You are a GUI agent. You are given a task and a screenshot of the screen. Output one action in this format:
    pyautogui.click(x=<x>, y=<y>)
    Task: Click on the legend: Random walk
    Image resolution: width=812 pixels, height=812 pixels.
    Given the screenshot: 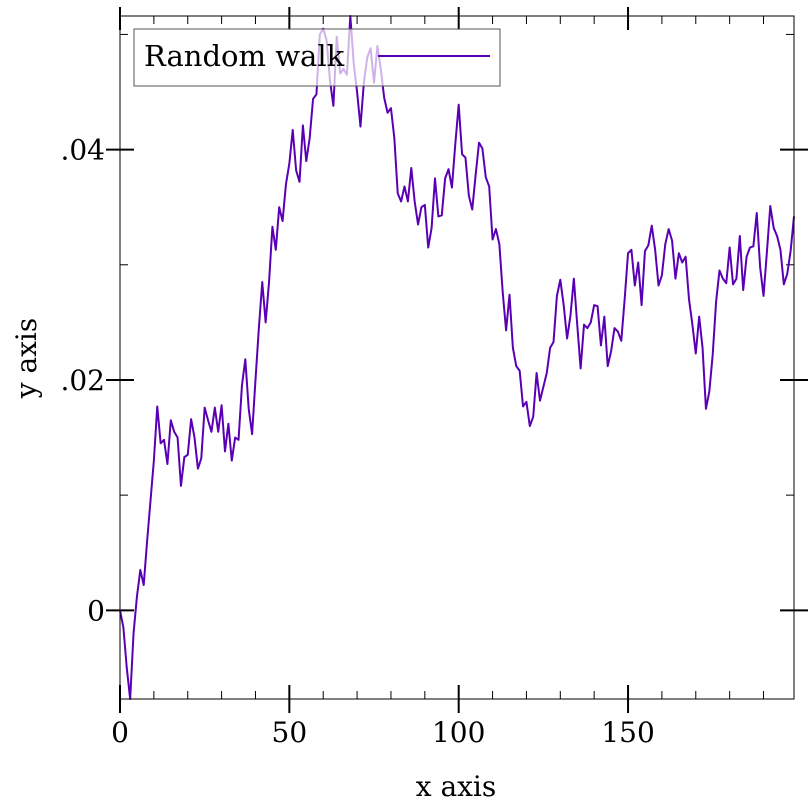 What is the action you would take?
    pyautogui.click(x=317, y=57)
    